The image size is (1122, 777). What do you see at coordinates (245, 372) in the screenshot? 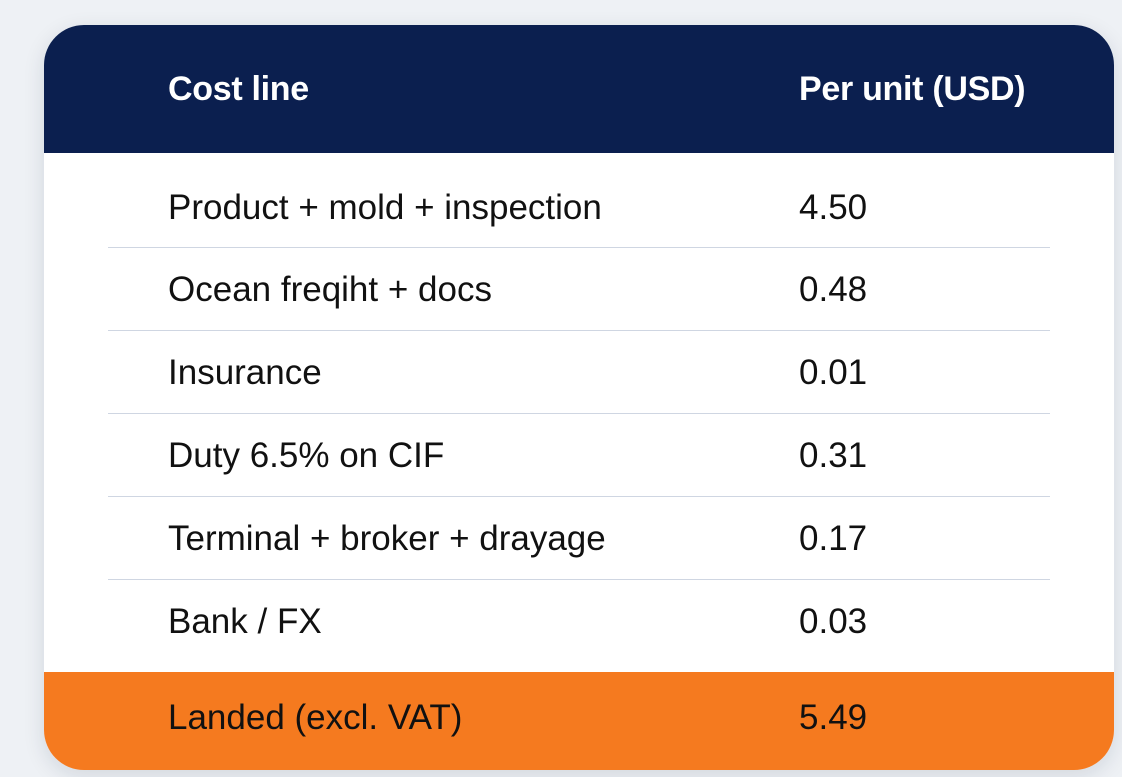
I see `row-label: Insurance` at bounding box center [245, 372].